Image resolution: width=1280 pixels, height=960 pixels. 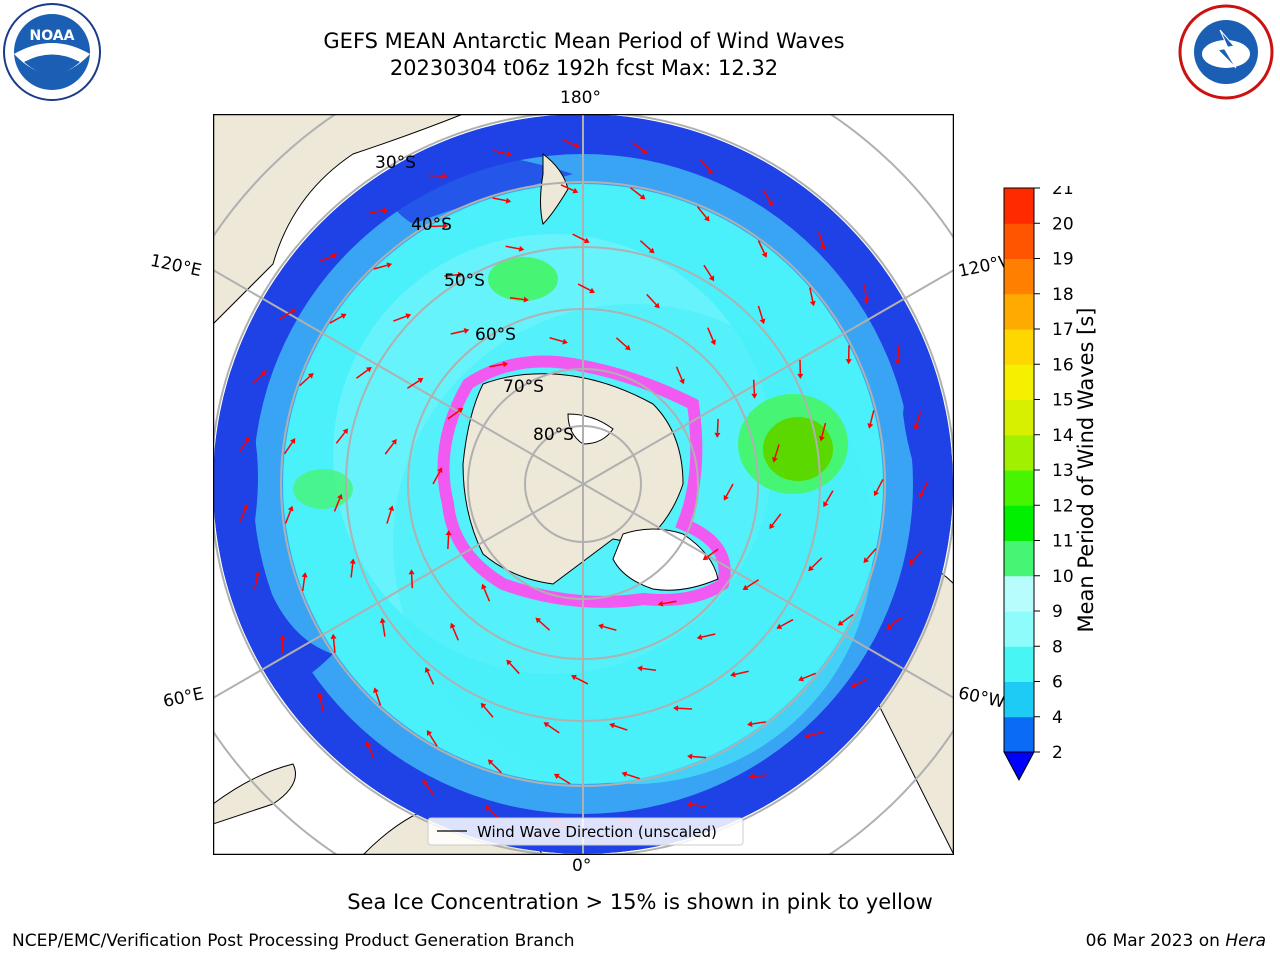 I want to click on lon-label-60w: 60°W, so click(x=981, y=698).